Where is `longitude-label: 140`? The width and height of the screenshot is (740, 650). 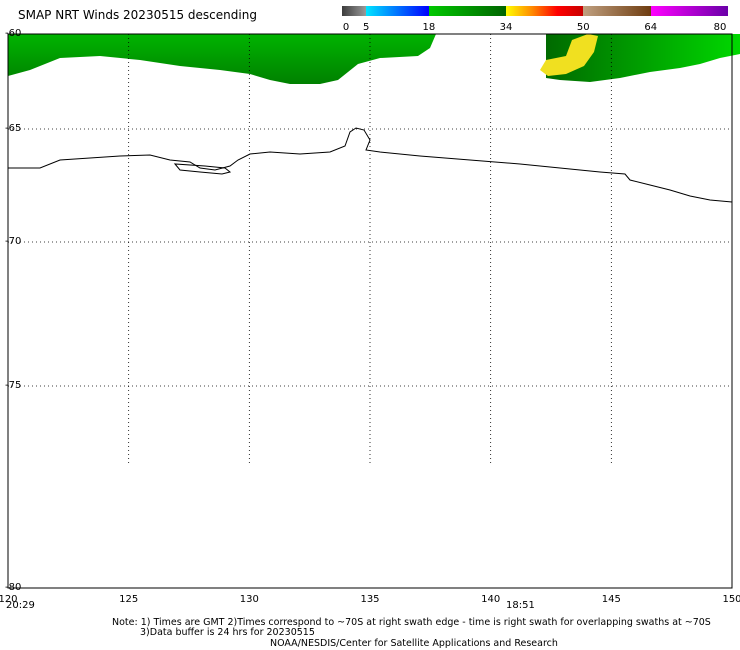
longitude-label: 140 is located at coordinates (491, 599).